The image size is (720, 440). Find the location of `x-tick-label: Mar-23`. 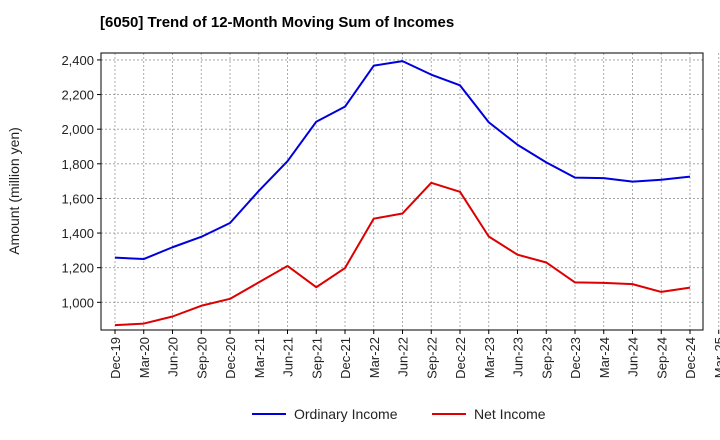

x-tick-label: Mar-23 is located at coordinates (489, 357).